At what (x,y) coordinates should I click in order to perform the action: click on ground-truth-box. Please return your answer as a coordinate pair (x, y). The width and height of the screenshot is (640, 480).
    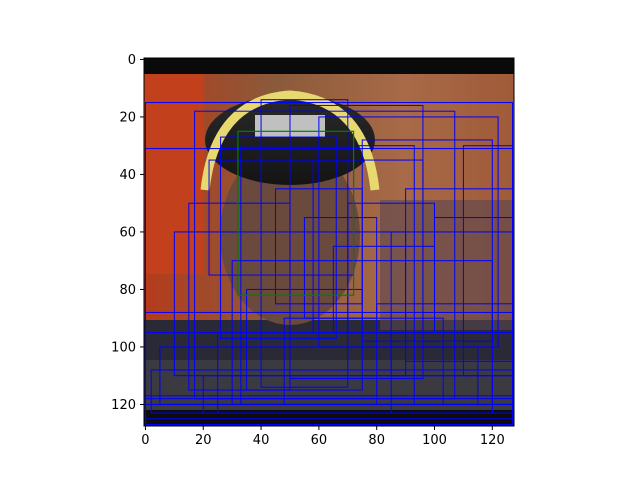
    Looking at the image, I should click on (296, 213).